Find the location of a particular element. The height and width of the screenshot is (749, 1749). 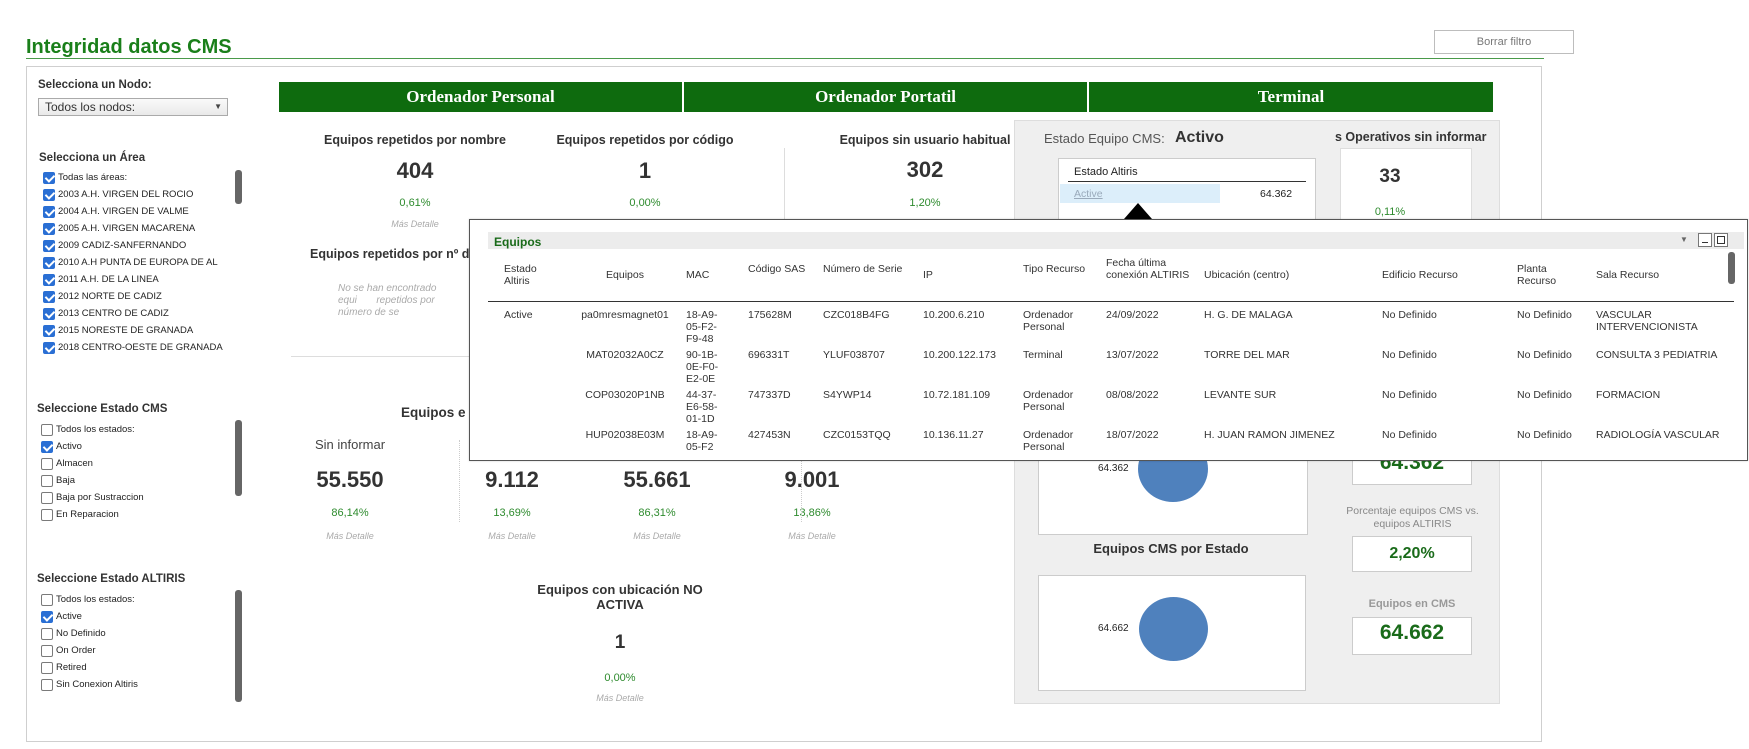

area-option: 2003 A.H. VIRGEN DEL ROCIO is located at coordinates (118, 194).